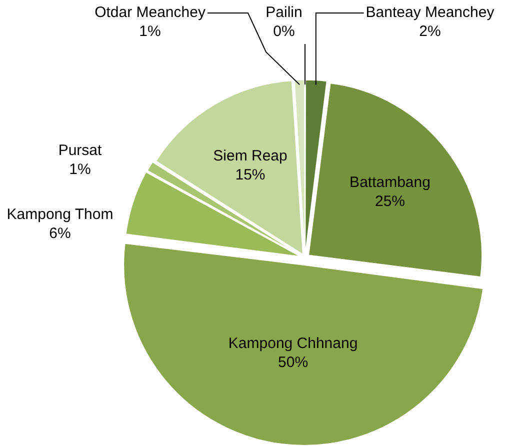 This screenshot has height=446, width=510. Describe the element at coordinates (250, 156) in the screenshot. I see `slice-label: Siem Reap` at that location.